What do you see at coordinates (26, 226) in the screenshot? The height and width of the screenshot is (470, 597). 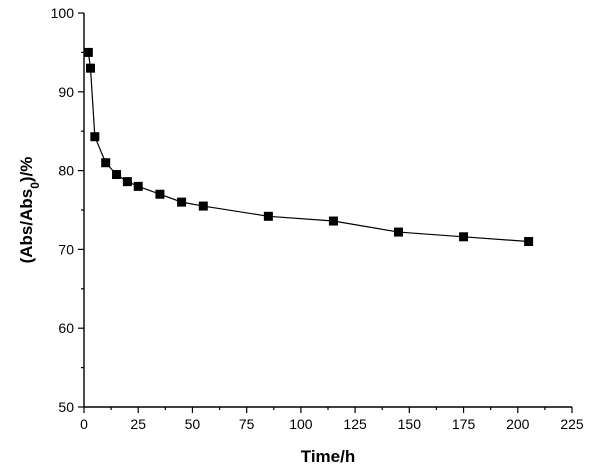 I see `y-axis-title-prefix: (Abs/Abs` at bounding box center [26, 226].